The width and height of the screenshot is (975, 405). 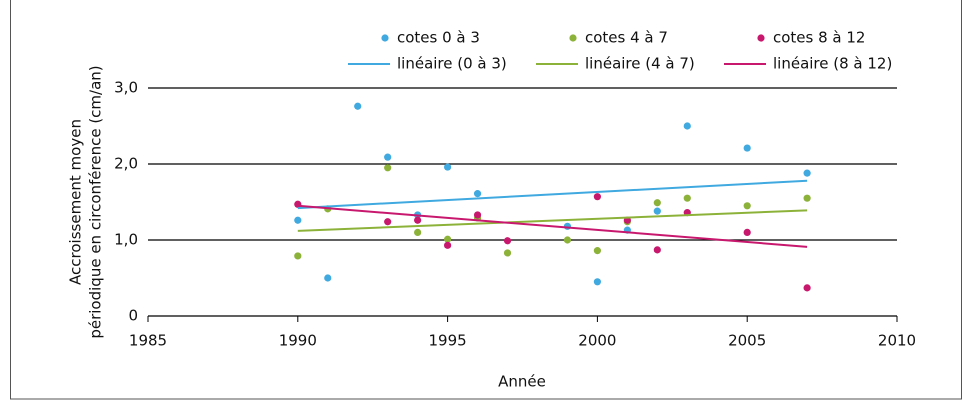 I want to click on x-tick-label: 1985, so click(x=148, y=341).